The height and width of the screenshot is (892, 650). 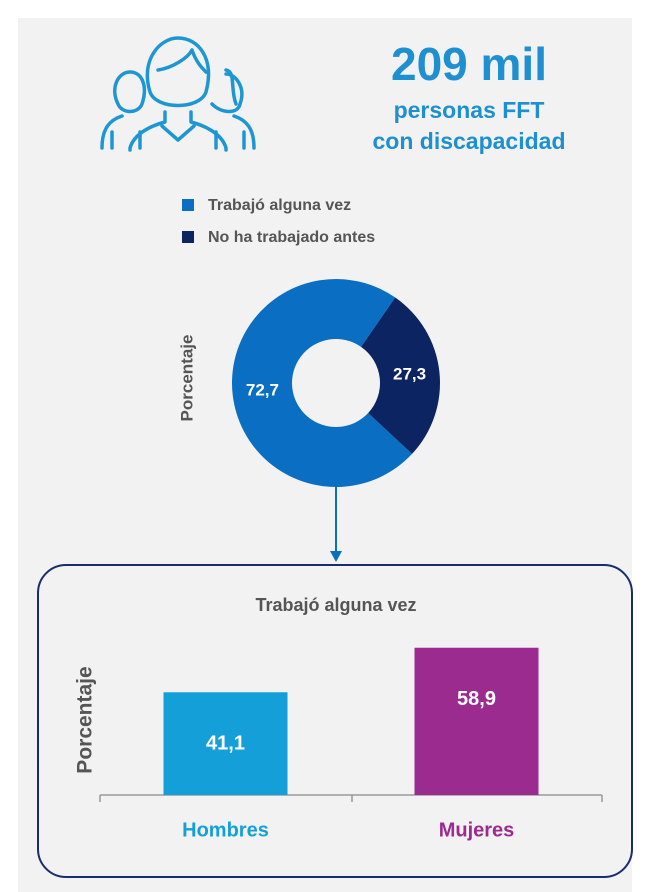 What do you see at coordinates (468, 141) in the screenshot?
I see `subtitle: con discapacidad` at bounding box center [468, 141].